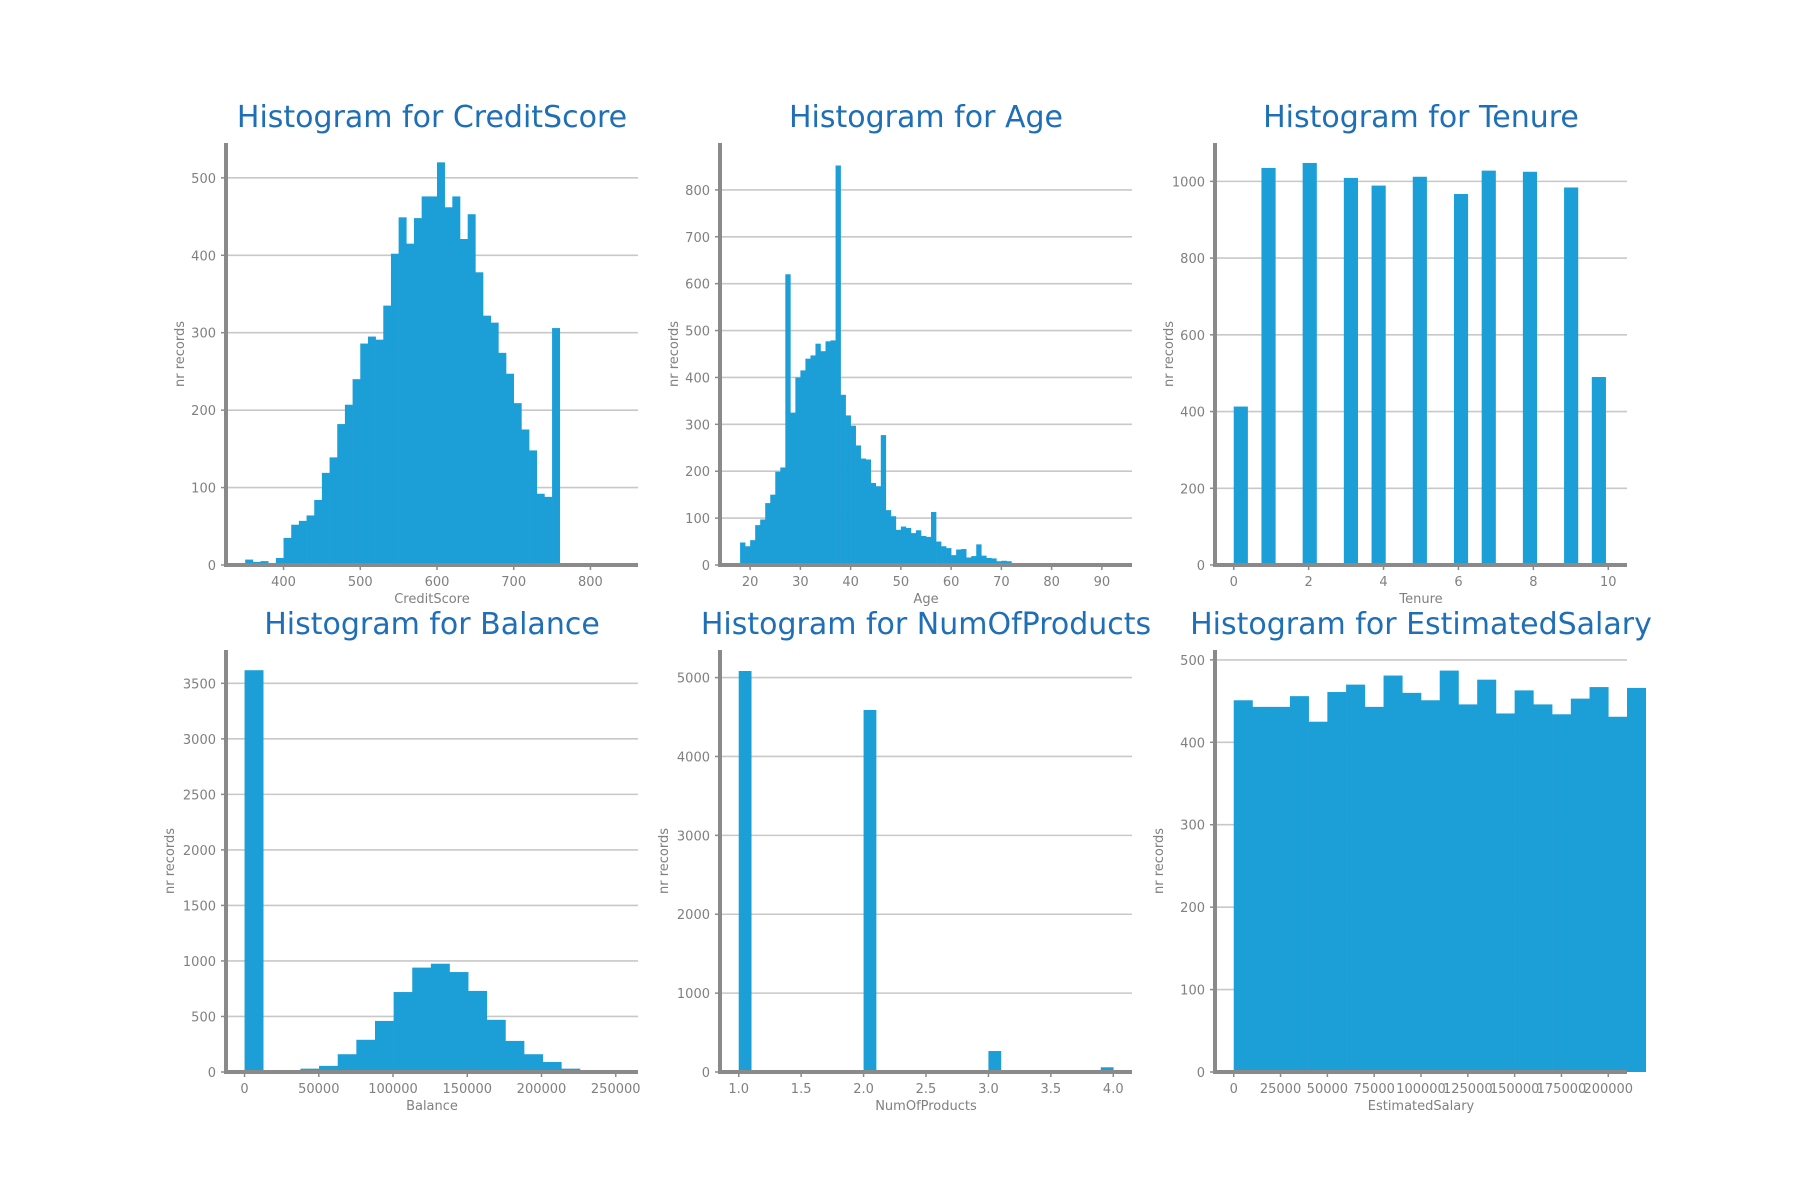 The height and width of the screenshot is (1200, 1800). Describe the element at coordinates (926, 835) in the screenshot. I see `grid` at that location.